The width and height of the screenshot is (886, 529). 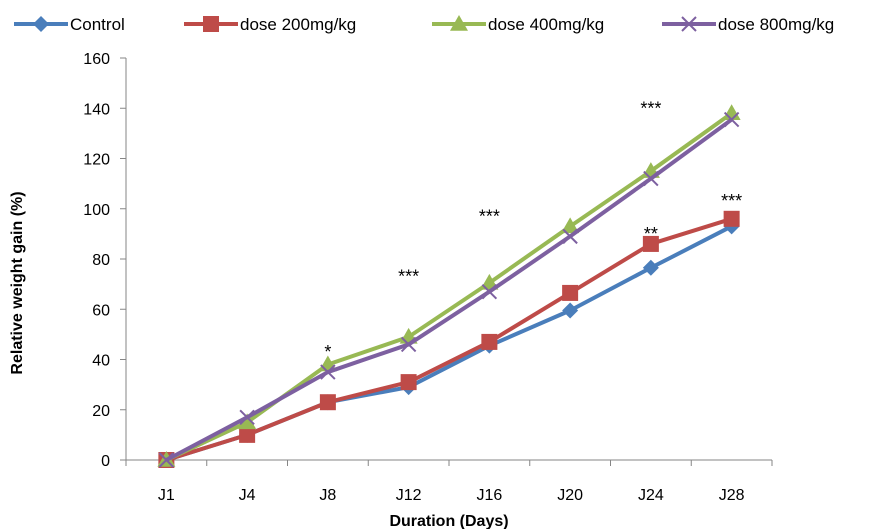 What do you see at coordinates (327, 495) in the screenshot?
I see `x-tick-label: J8` at bounding box center [327, 495].